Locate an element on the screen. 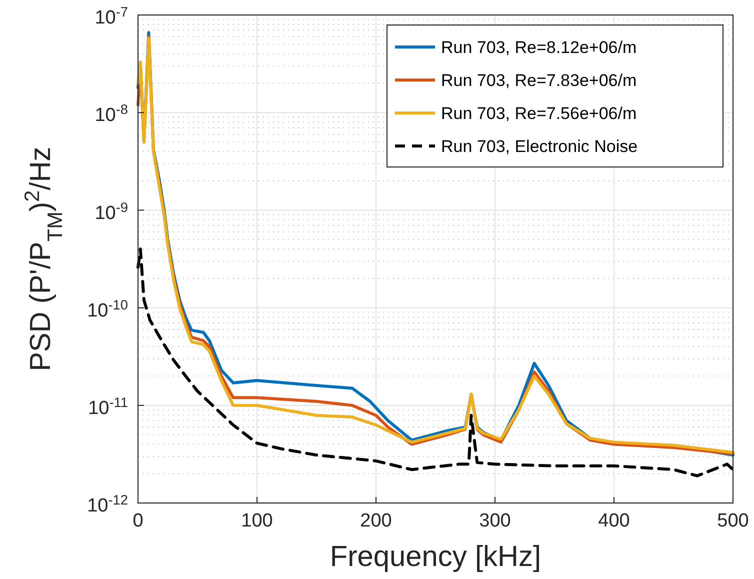  legend-label: Run 703, Re=8.12e+06/m is located at coordinates (539, 47).